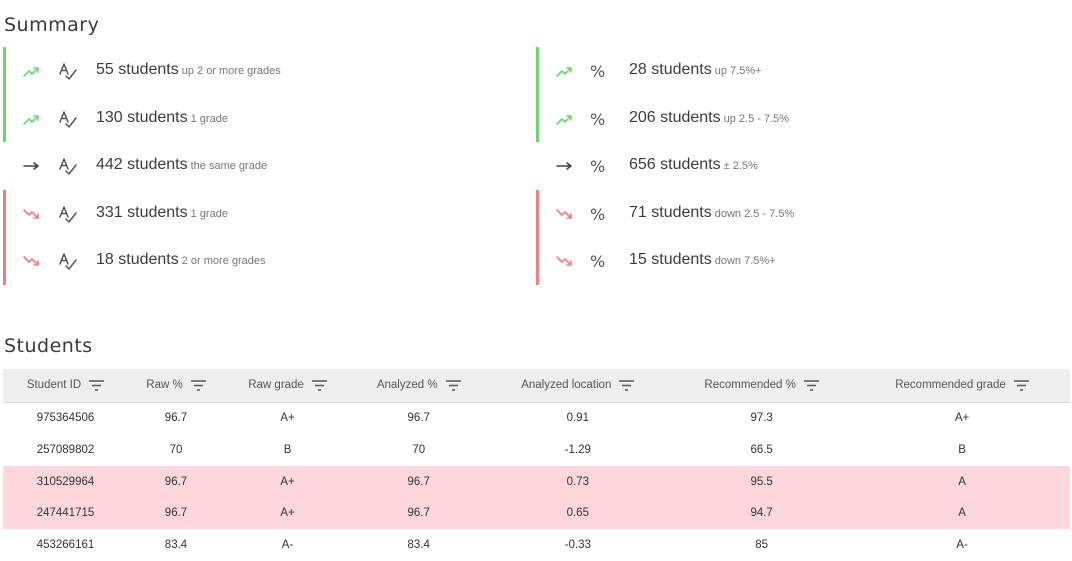 This screenshot has height=561, width=1072. Describe the element at coordinates (142, 212) in the screenshot. I see `student-count: 331 students` at that location.